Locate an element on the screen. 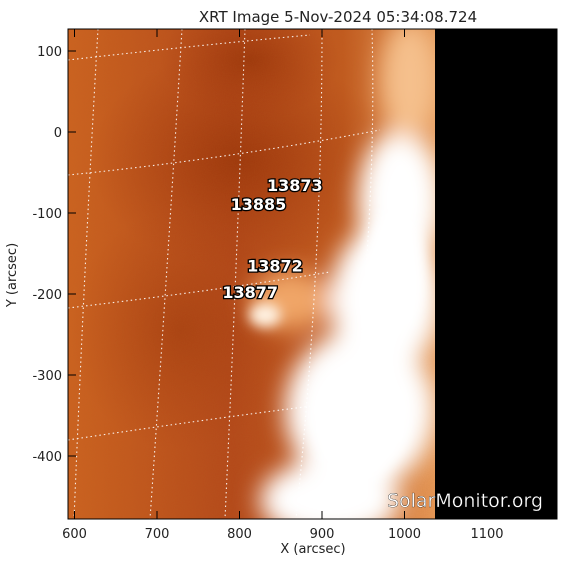  y-tick-label: -400 is located at coordinates (47, 457).